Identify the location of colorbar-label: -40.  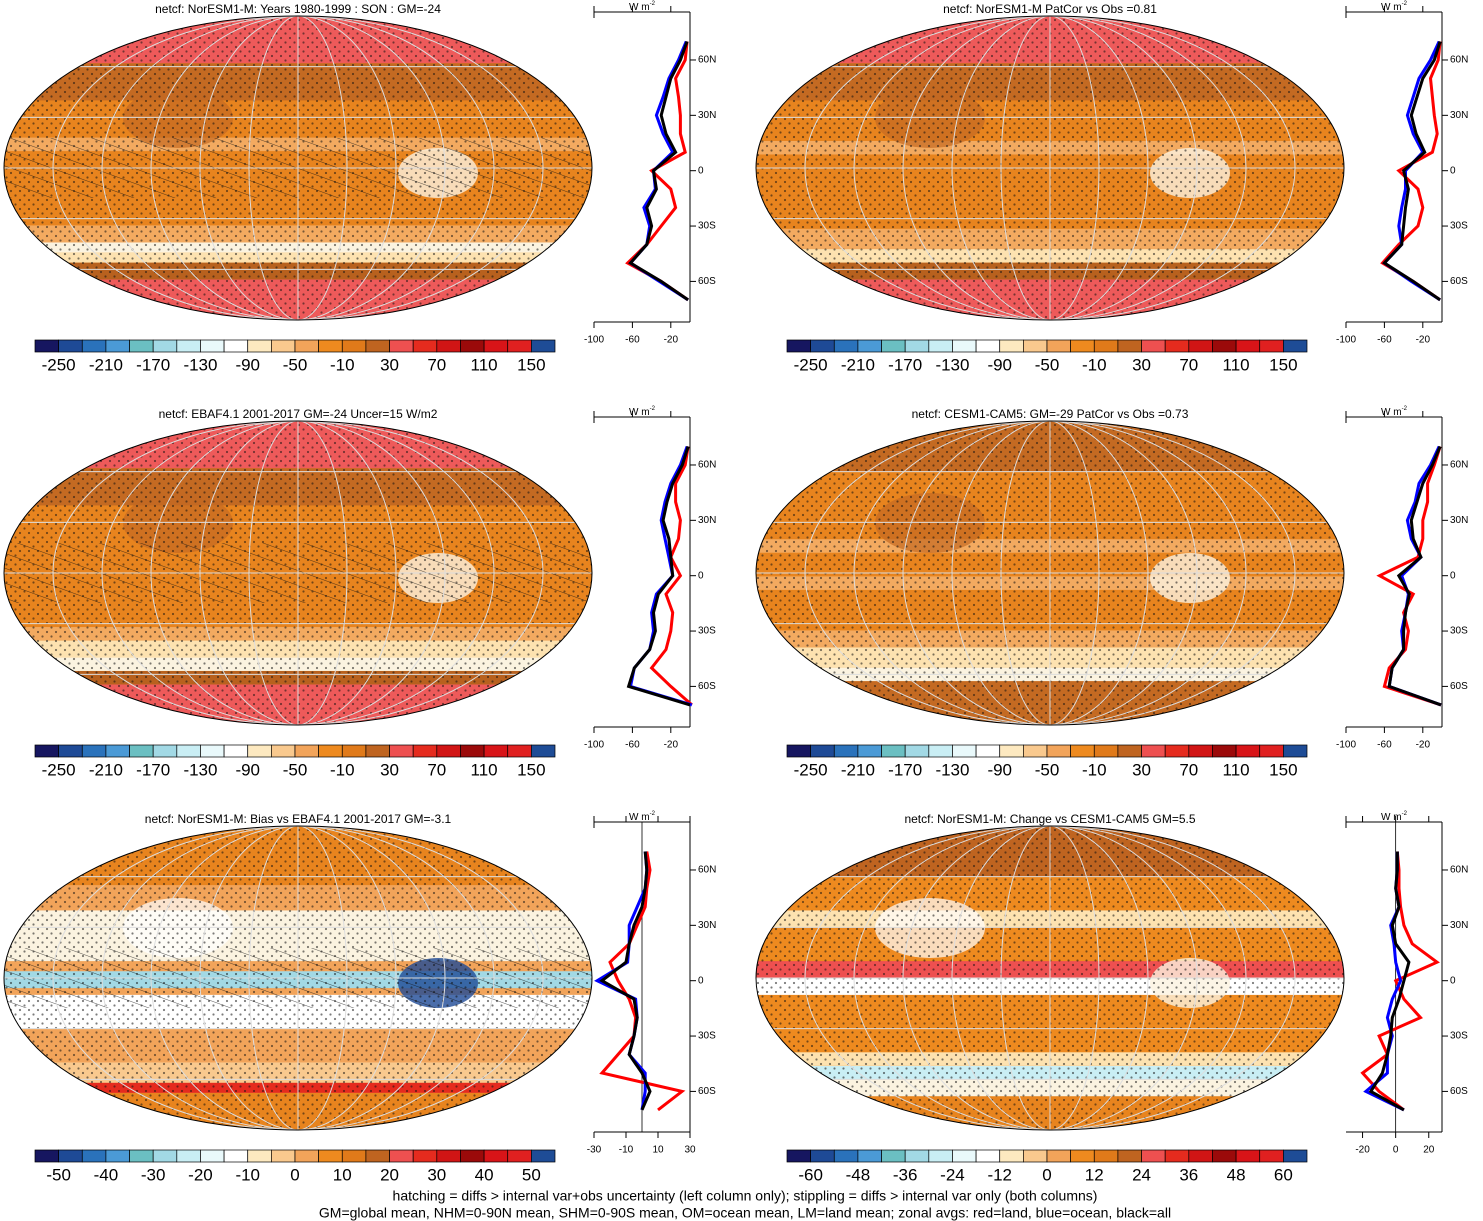
(106, 1174).